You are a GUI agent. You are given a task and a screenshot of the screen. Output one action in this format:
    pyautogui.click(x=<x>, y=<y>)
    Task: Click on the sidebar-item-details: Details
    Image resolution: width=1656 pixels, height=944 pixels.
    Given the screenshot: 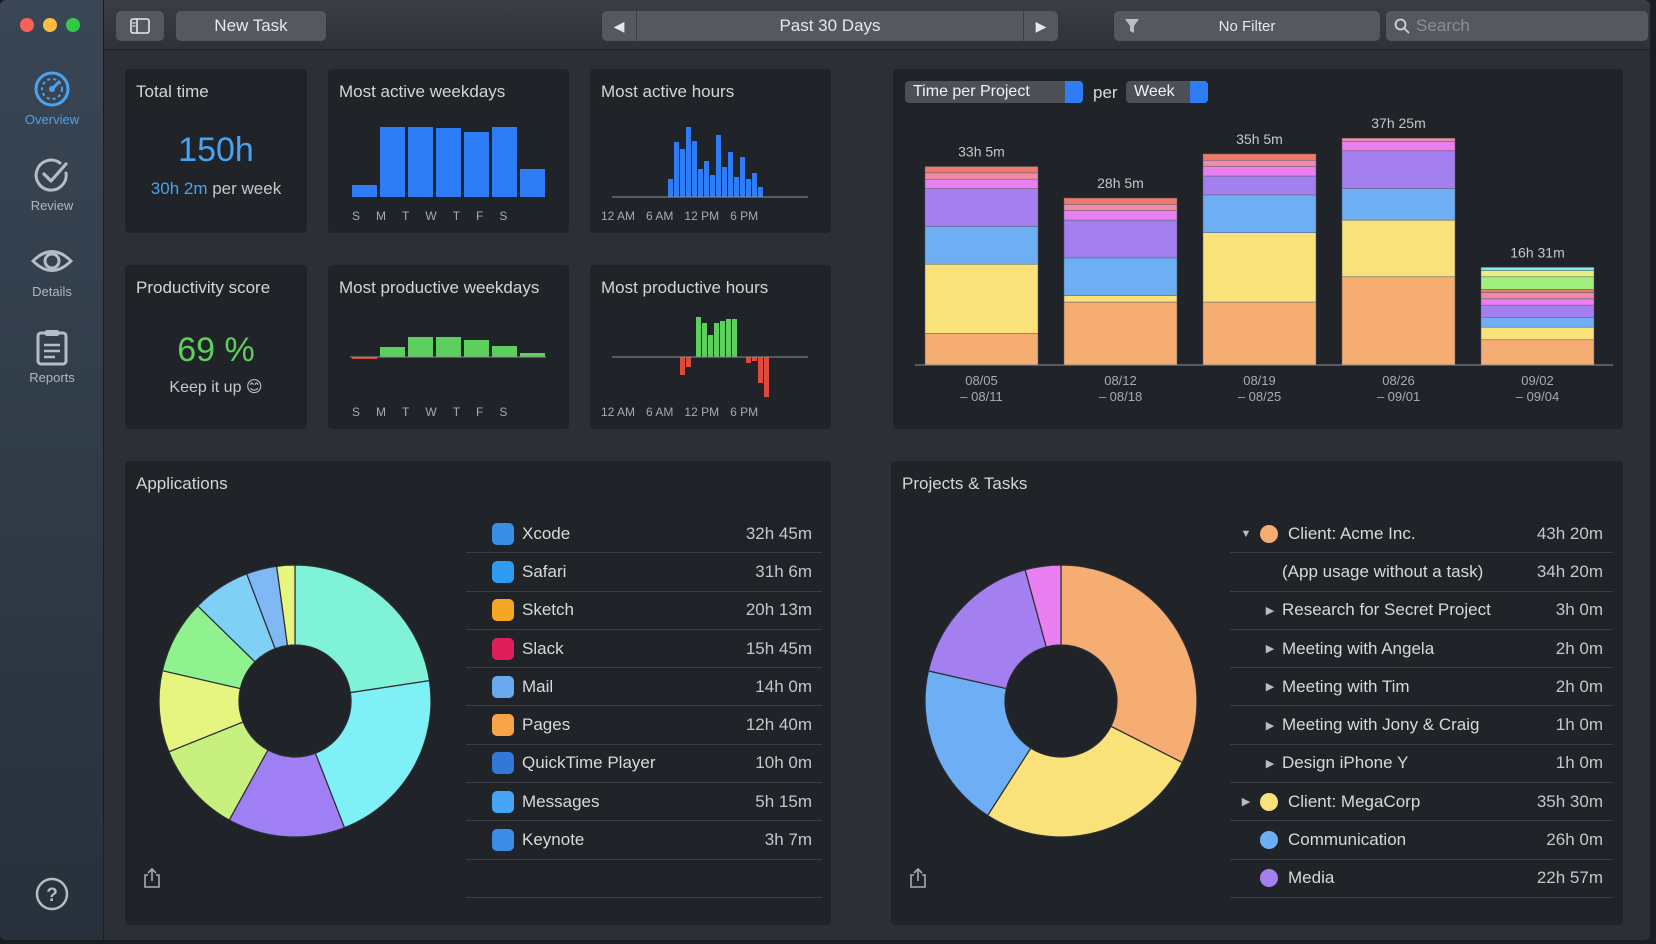 What is the action you would take?
    pyautogui.click(x=52, y=283)
    